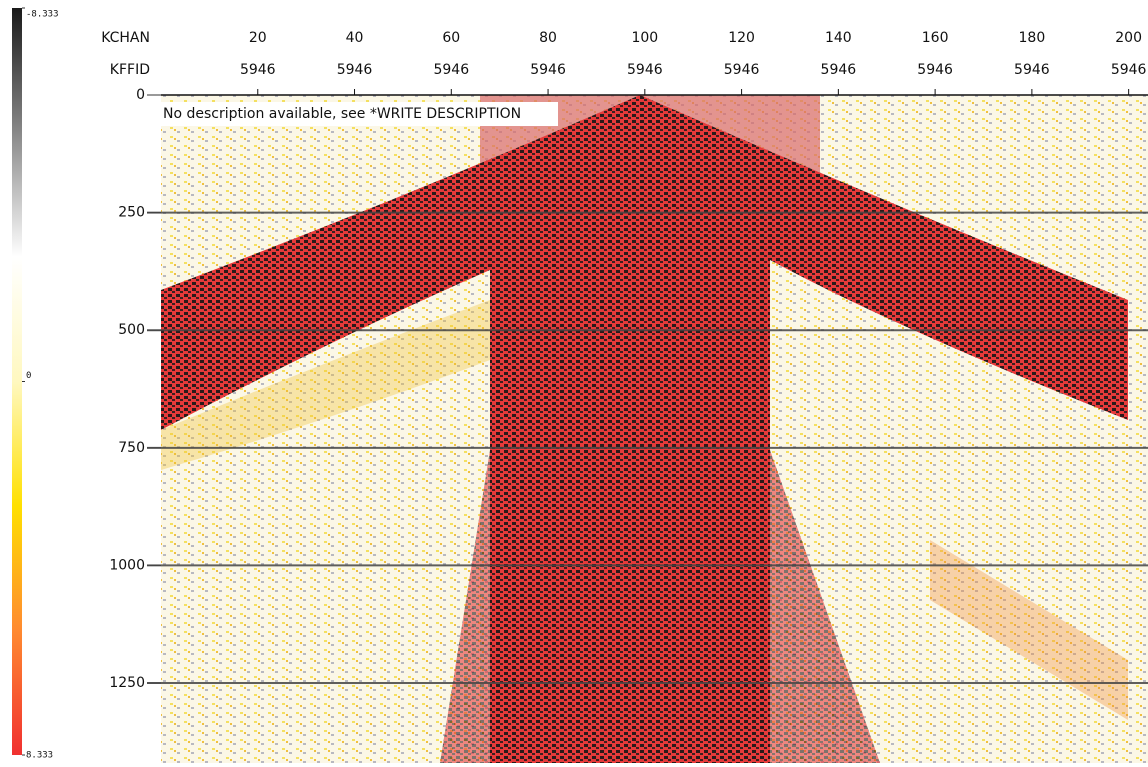 The height and width of the screenshot is (767, 1148). Describe the element at coordinates (127, 683) in the screenshot. I see `y-tick-label: 1250` at that location.